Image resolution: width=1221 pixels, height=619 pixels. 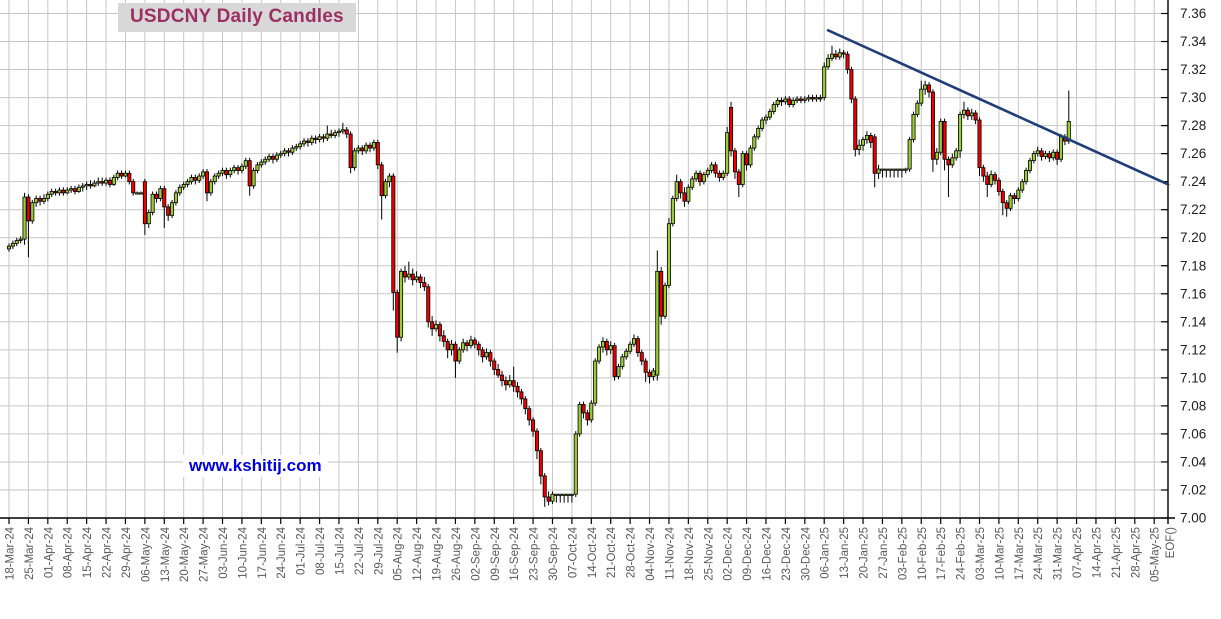 I want to click on x-axis-tick-label: 27-Jan-25, so click(x=884, y=553).